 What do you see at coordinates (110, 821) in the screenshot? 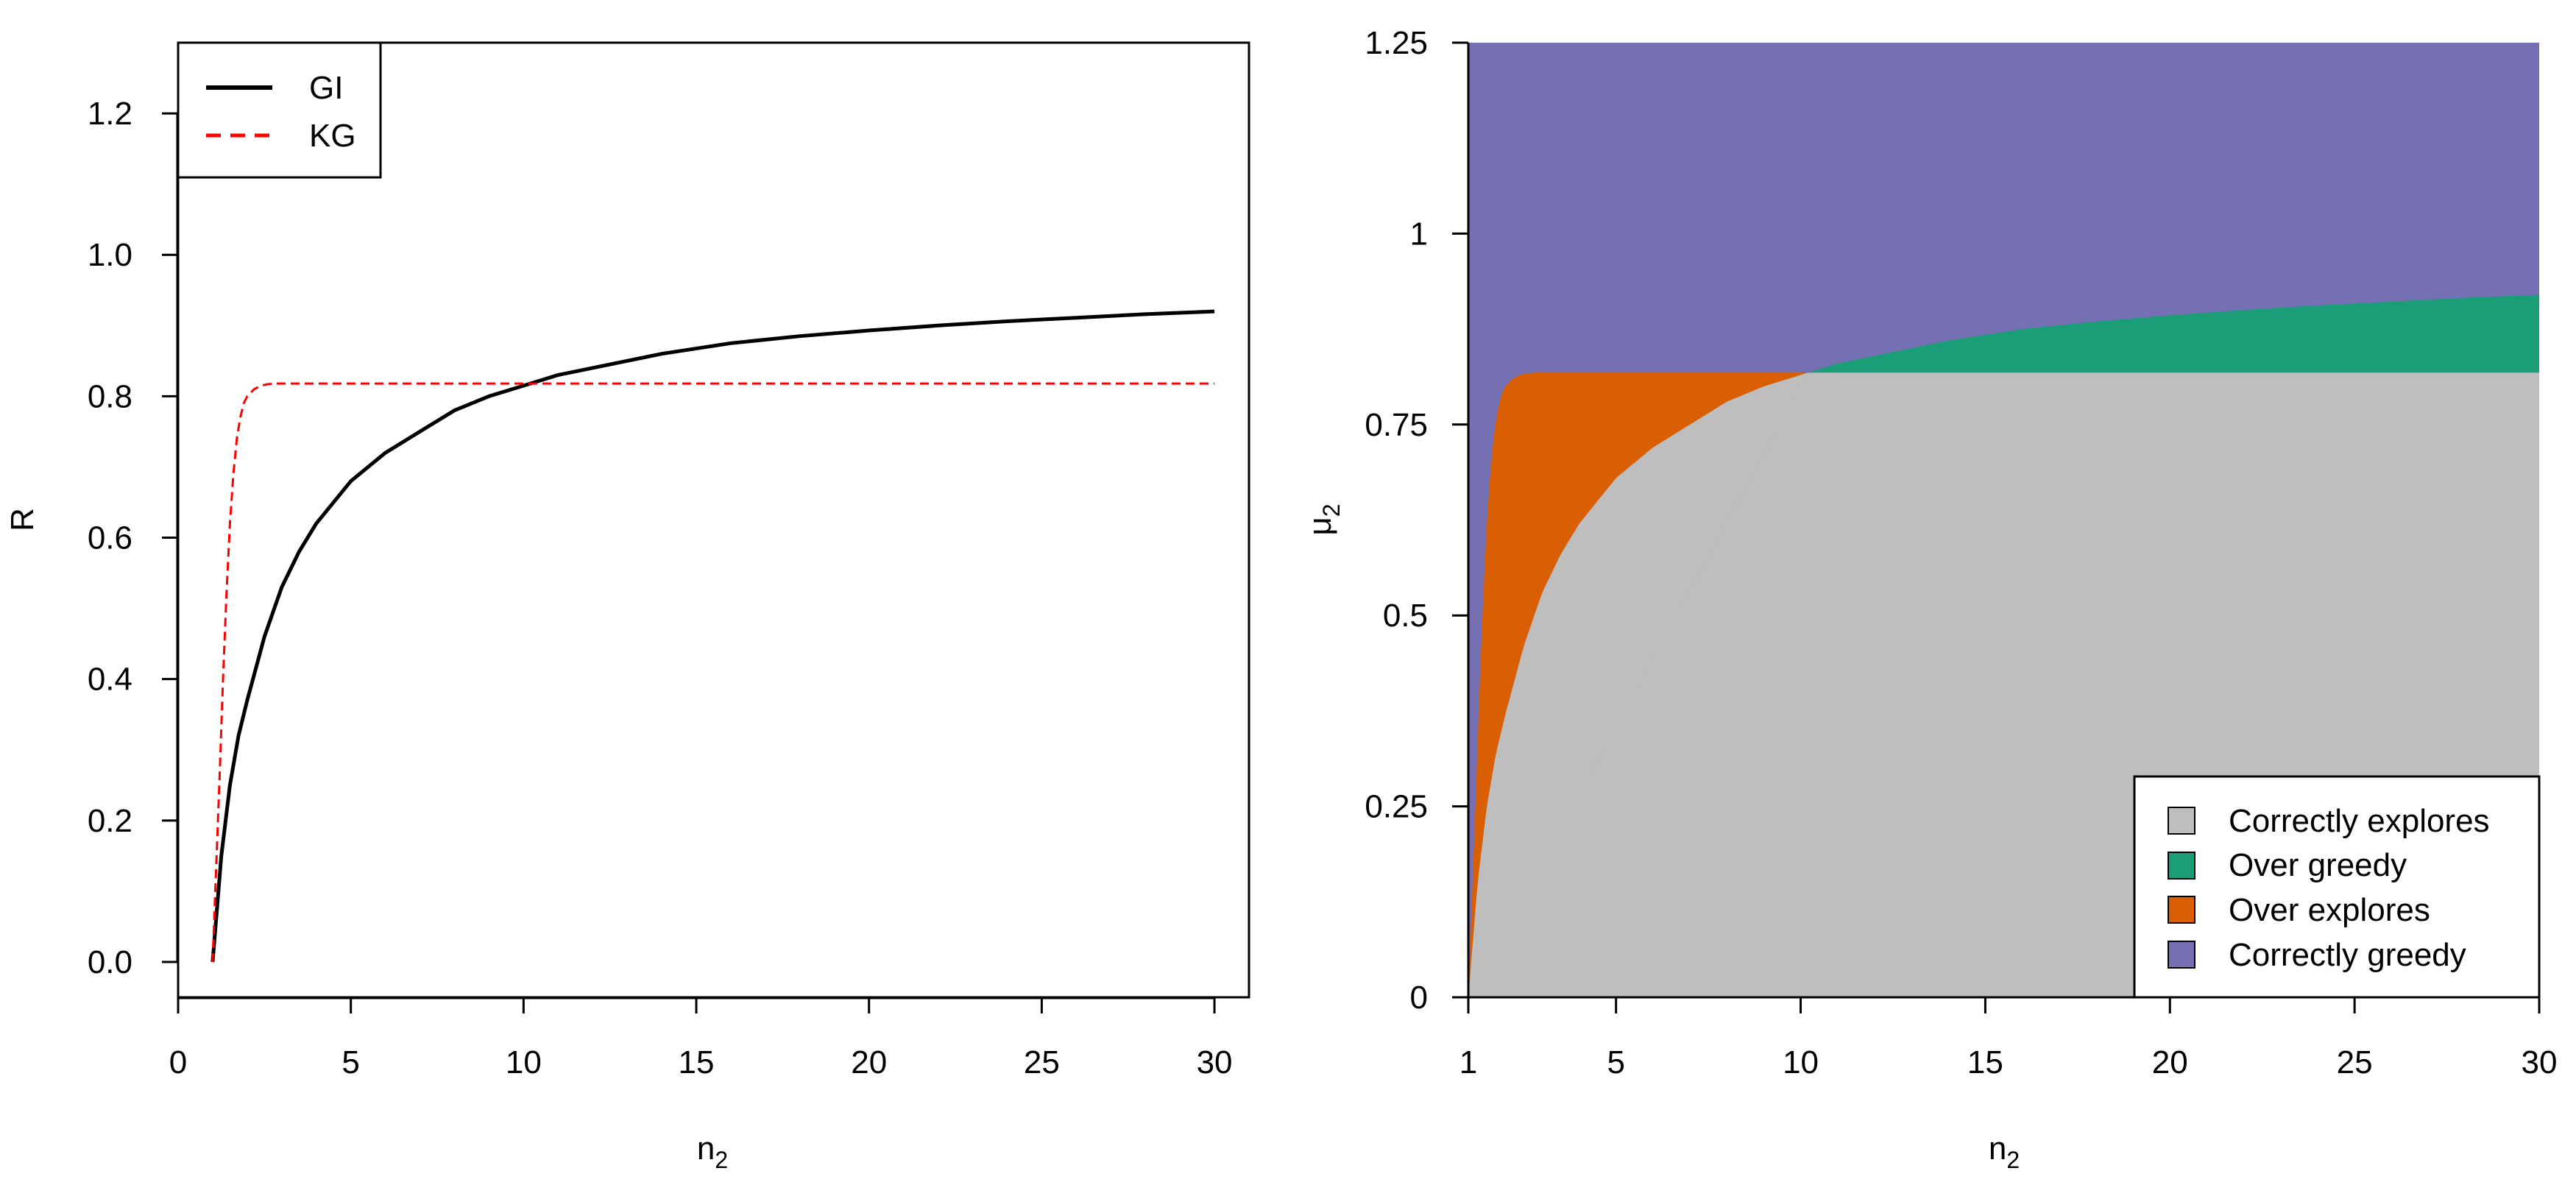
I see `left-y-tick-label: 0.2` at bounding box center [110, 821].